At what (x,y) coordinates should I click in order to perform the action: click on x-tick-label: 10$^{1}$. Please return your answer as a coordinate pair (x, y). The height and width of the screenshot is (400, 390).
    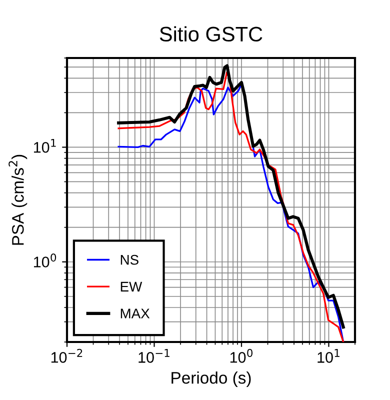
    Looking at the image, I should click on (329, 356).